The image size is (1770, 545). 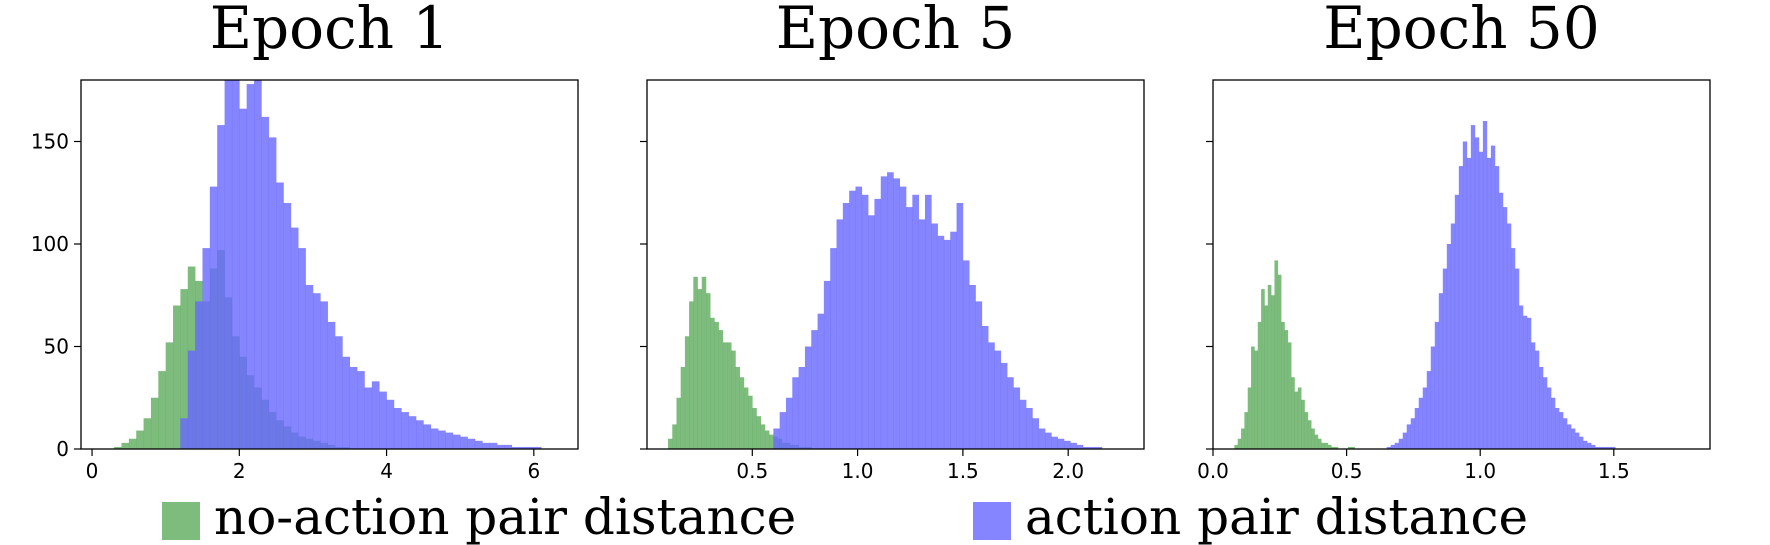 What do you see at coordinates (505, 516) in the screenshot?
I see `legend-label-no-action: no-action pair distance` at bounding box center [505, 516].